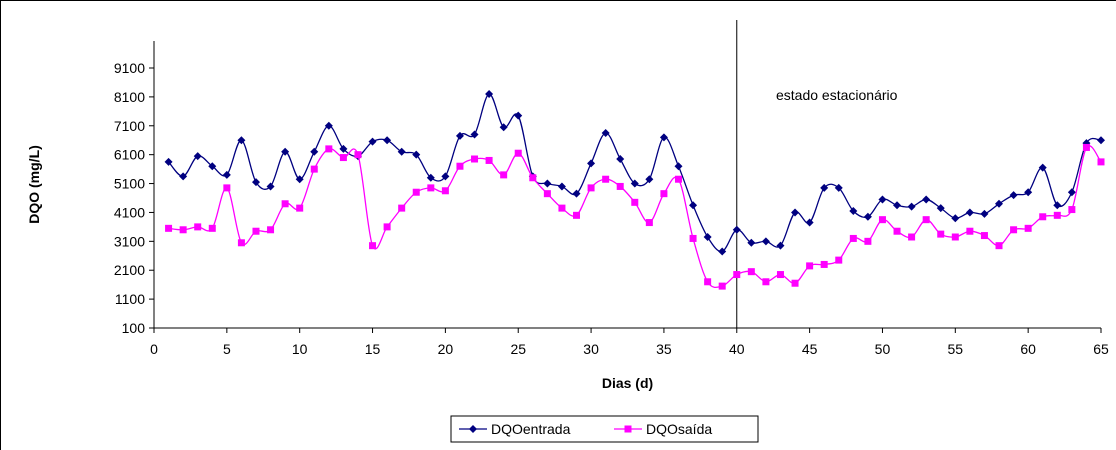 This screenshot has width=1116, height=450. What do you see at coordinates (1028, 349) in the screenshot?
I see `x-tick-label: 60` at bounding box center [1028, 349].